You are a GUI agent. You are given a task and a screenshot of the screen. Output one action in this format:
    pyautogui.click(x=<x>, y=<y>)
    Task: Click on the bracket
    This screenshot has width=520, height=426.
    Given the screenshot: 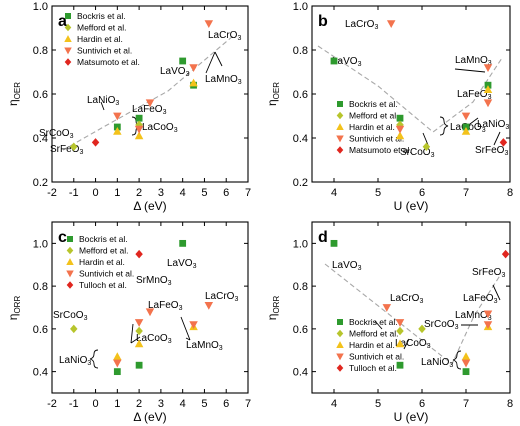 What is the action you would take?
    pyautogui.click(x=457, y=360)
    